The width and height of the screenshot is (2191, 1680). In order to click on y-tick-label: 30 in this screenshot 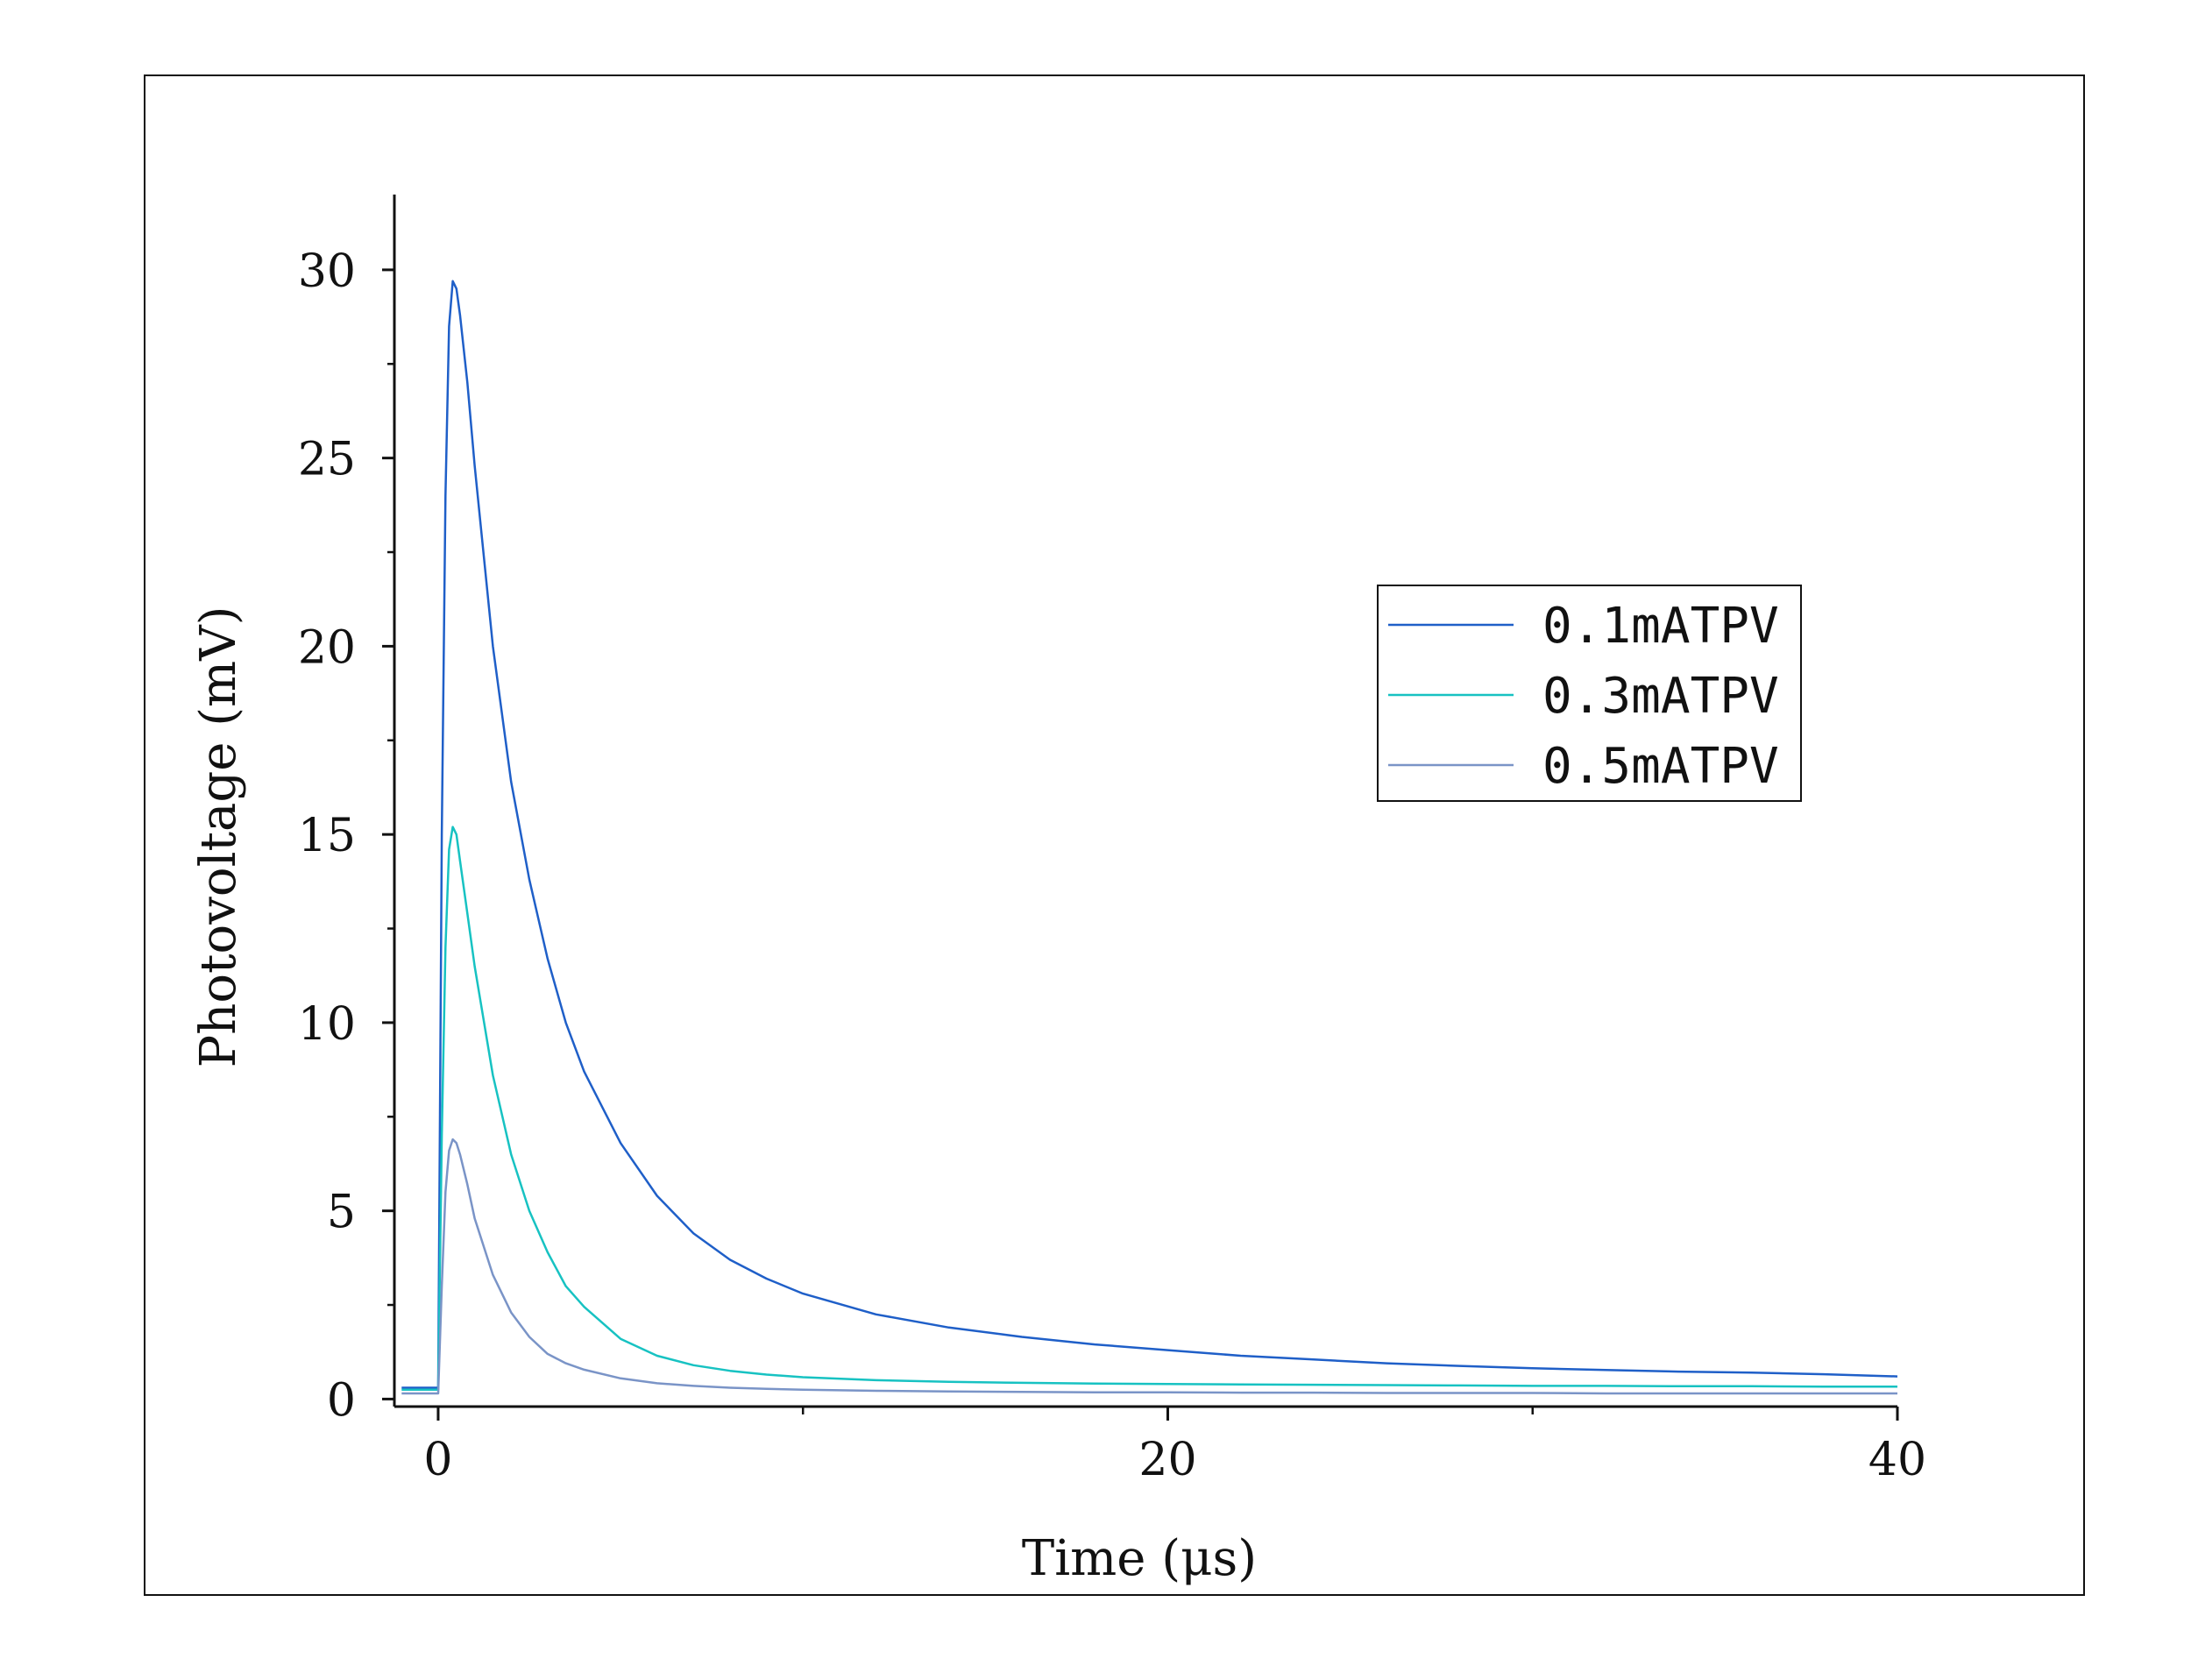, I will do `click(327, 271)`.